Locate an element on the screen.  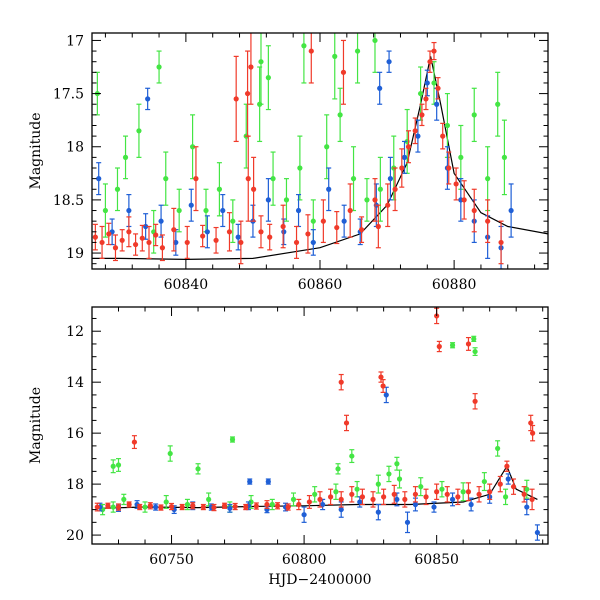
x-tick-label: 60850 is located at coordinates (436, 560).